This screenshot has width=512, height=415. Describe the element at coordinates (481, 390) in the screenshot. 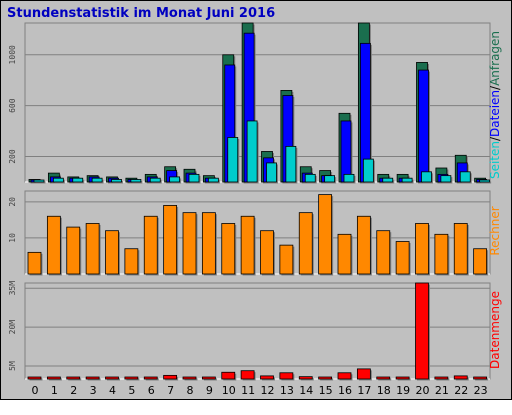

I see `x-tick-label: 23` at that location.